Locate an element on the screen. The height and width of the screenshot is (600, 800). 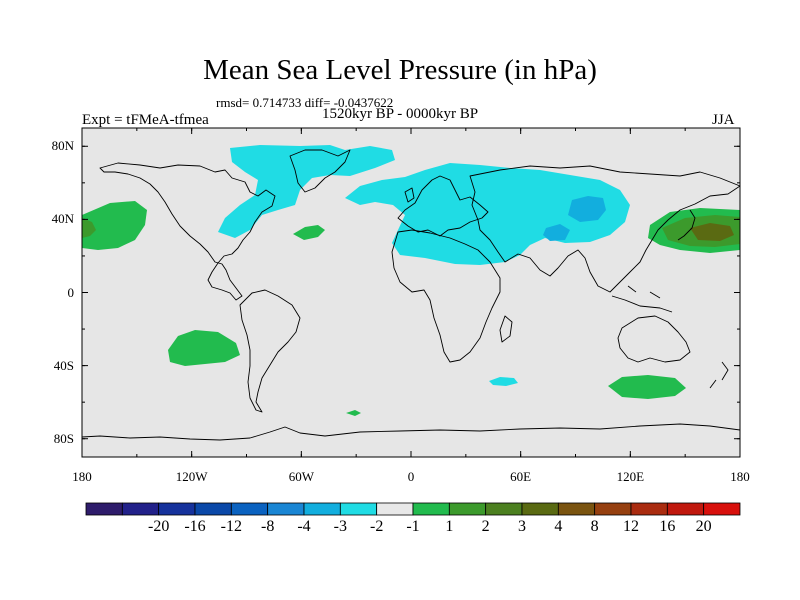
colorbar-label: -12 is located at coordinates (231, 526).